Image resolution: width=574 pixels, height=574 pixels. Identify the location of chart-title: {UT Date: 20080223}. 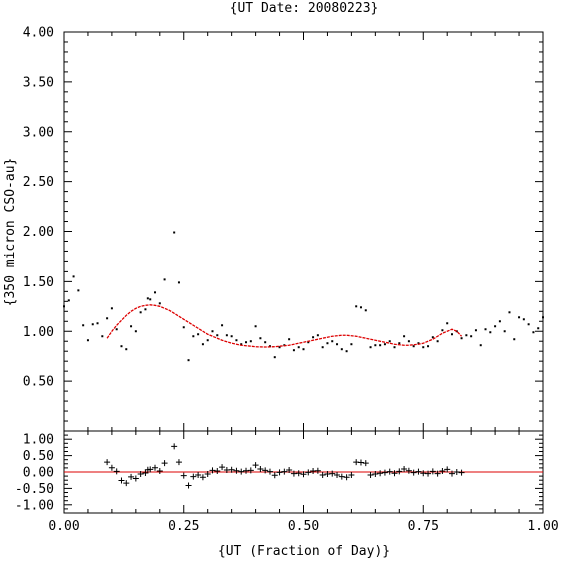
(304, 8).